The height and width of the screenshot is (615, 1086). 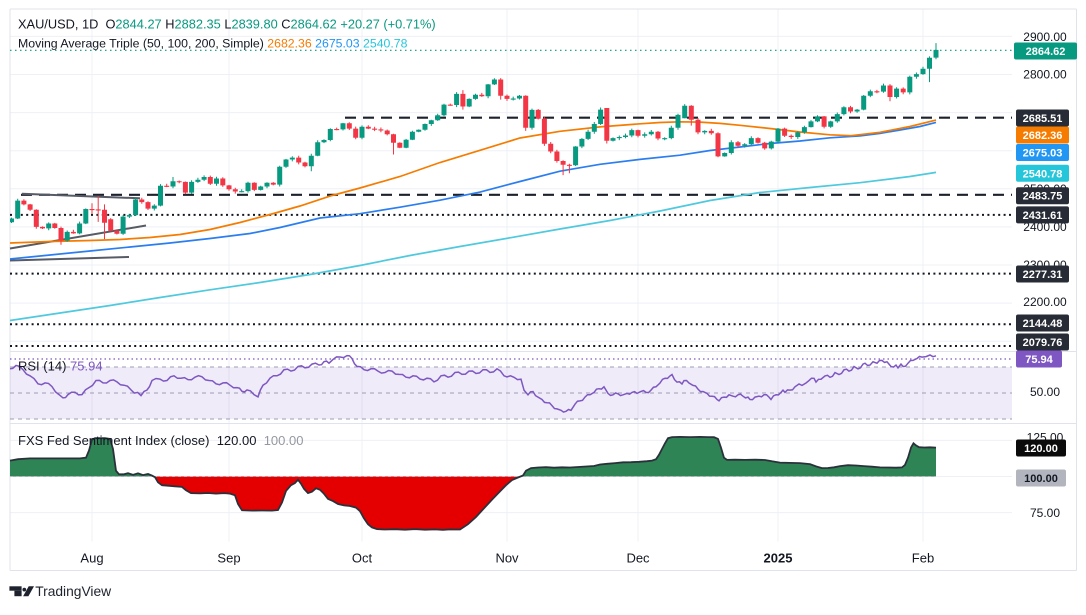 I want to click on svg-text: 120.00, so click(x=1041, y=449).